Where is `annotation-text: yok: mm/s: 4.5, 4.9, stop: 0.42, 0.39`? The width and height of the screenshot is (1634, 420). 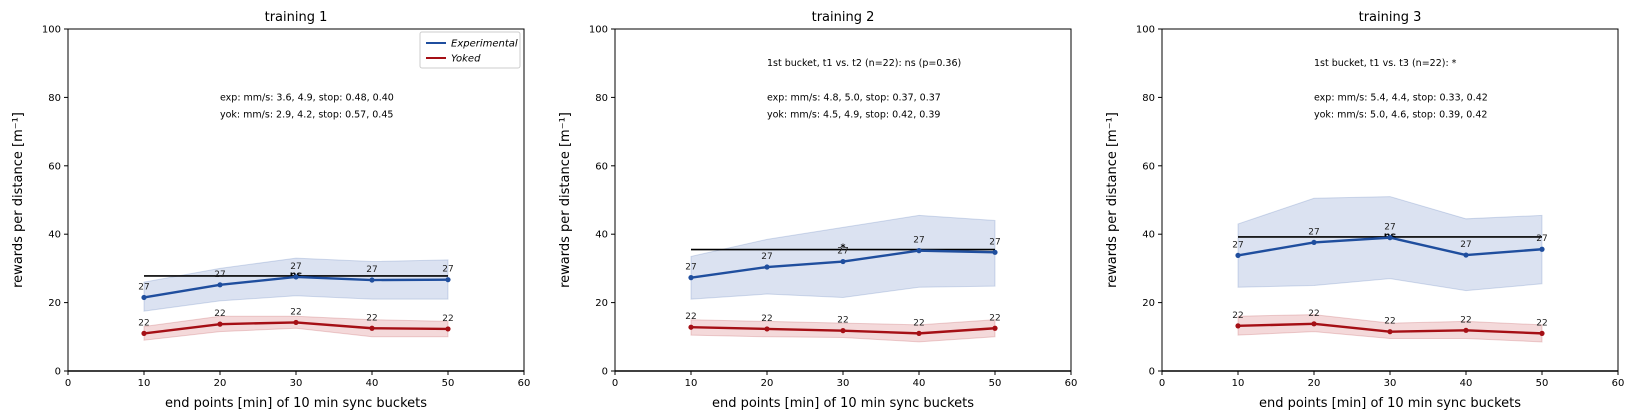 annotation-text: yok: mm/s: 4.5, 4.9, stop: 0.42, 0.39 is located at coordinates (853, 115).